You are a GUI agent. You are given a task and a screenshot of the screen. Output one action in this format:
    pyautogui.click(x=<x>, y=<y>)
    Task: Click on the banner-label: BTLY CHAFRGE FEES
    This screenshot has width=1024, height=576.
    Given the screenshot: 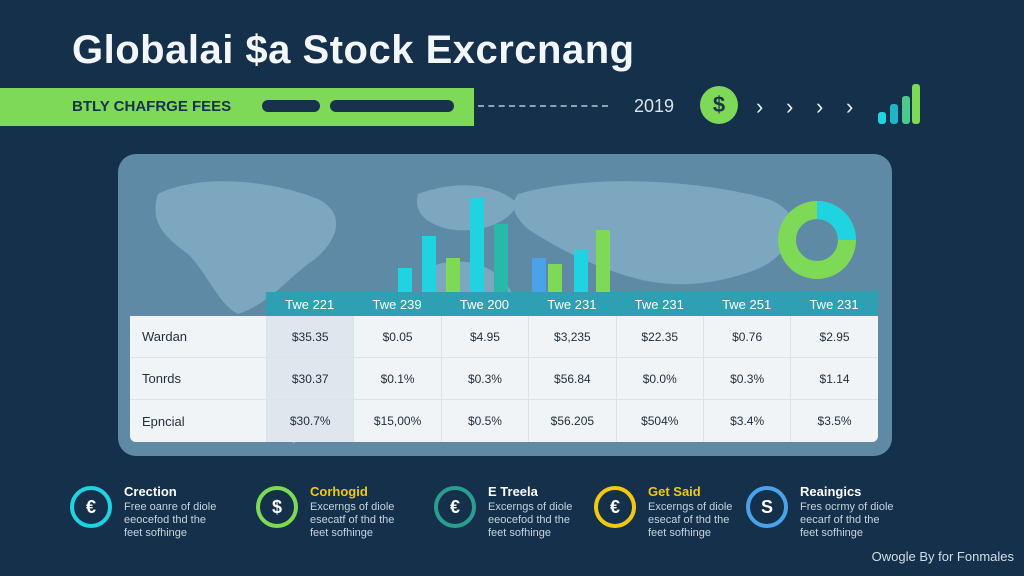 What is the action you would take?
    pyautogui.click(x=152, y=106)
    